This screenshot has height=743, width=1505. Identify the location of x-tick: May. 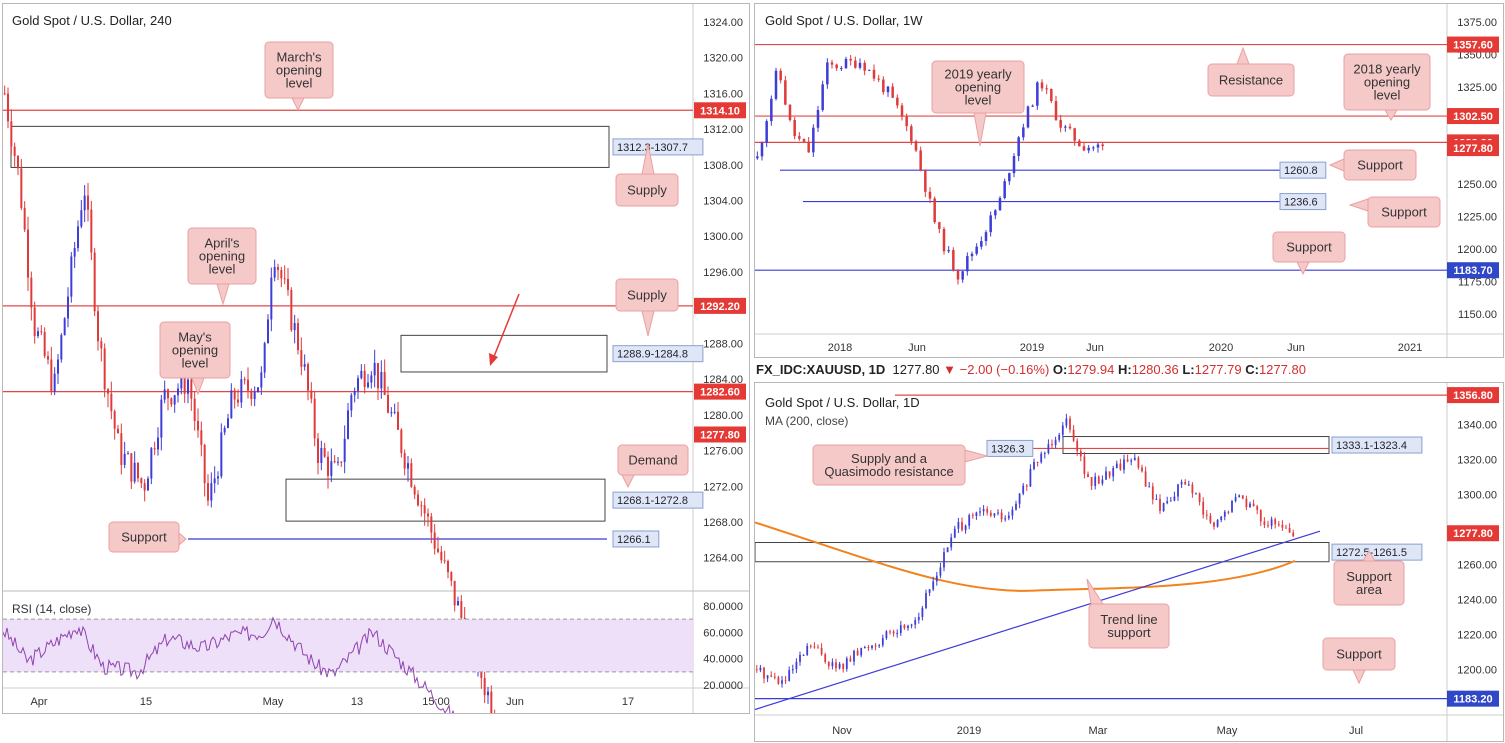
(1227, 731).